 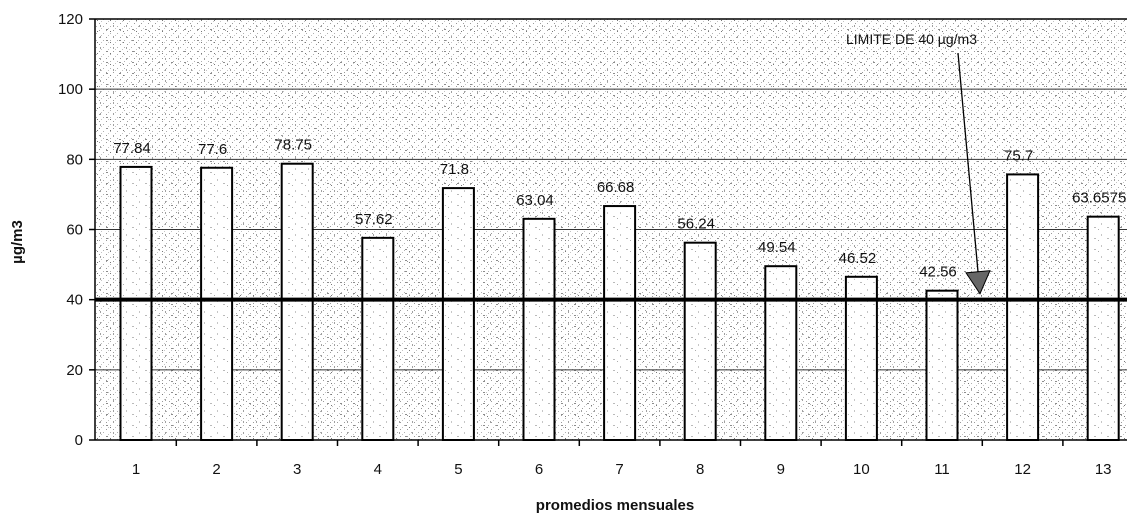 I want to click on bar-value-label: 46.52, so click(x=858, y=258).